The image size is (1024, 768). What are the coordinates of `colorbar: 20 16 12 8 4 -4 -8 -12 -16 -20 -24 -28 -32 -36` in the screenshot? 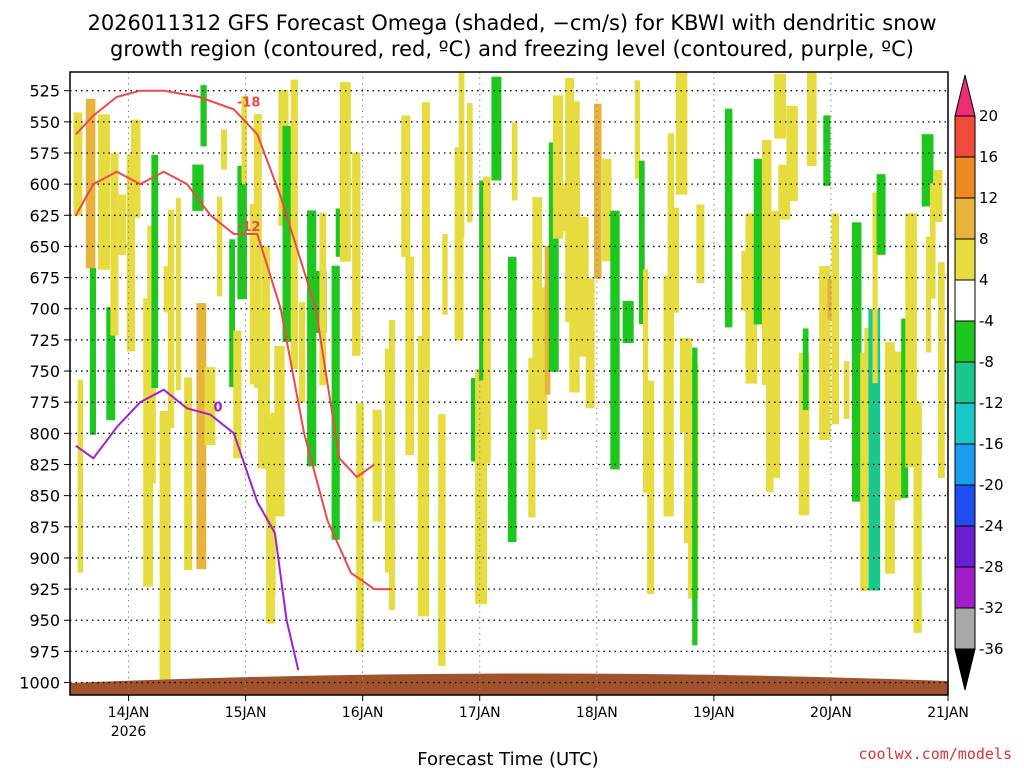 It's located at (979, 382).